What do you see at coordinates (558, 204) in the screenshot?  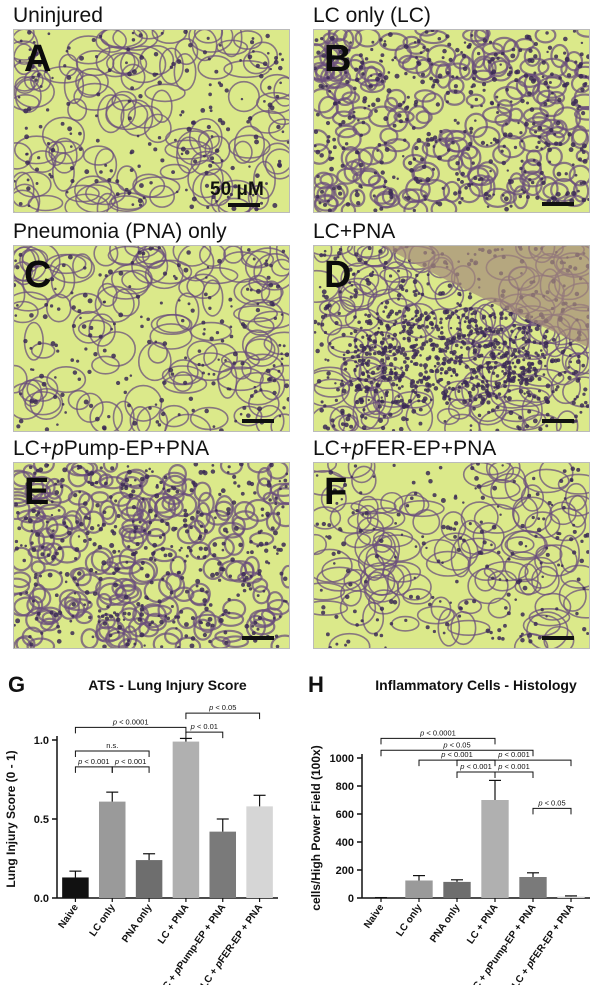 I see `scale-bar` at bounding box center [558, 204].